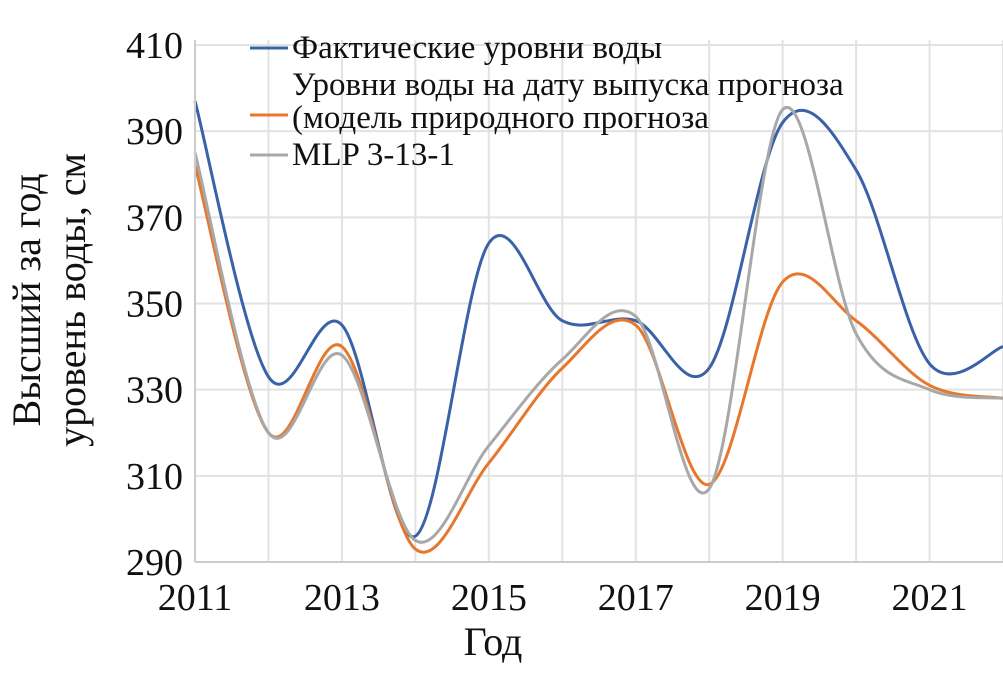 This screenshot has height=676, width=1003. What do you see at coordinates (154, 218) in the screenshot?
I see `y-tick-label: 370` at bounding box center [154, 218].